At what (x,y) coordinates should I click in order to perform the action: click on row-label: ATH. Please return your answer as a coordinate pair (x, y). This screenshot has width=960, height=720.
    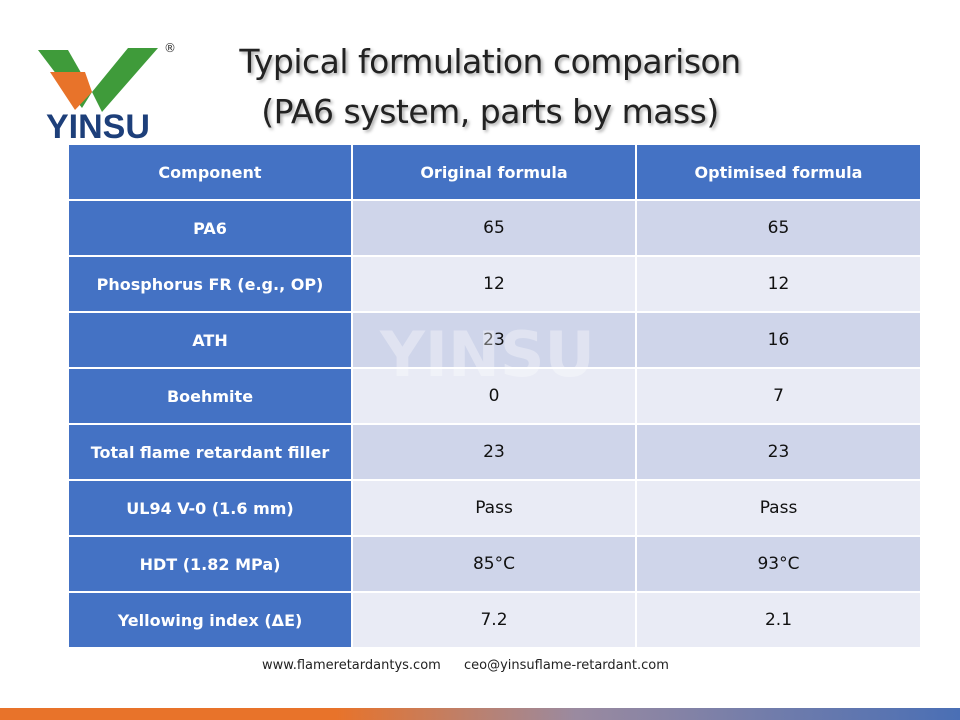
    Looking at the image, I should click on (210, 340).